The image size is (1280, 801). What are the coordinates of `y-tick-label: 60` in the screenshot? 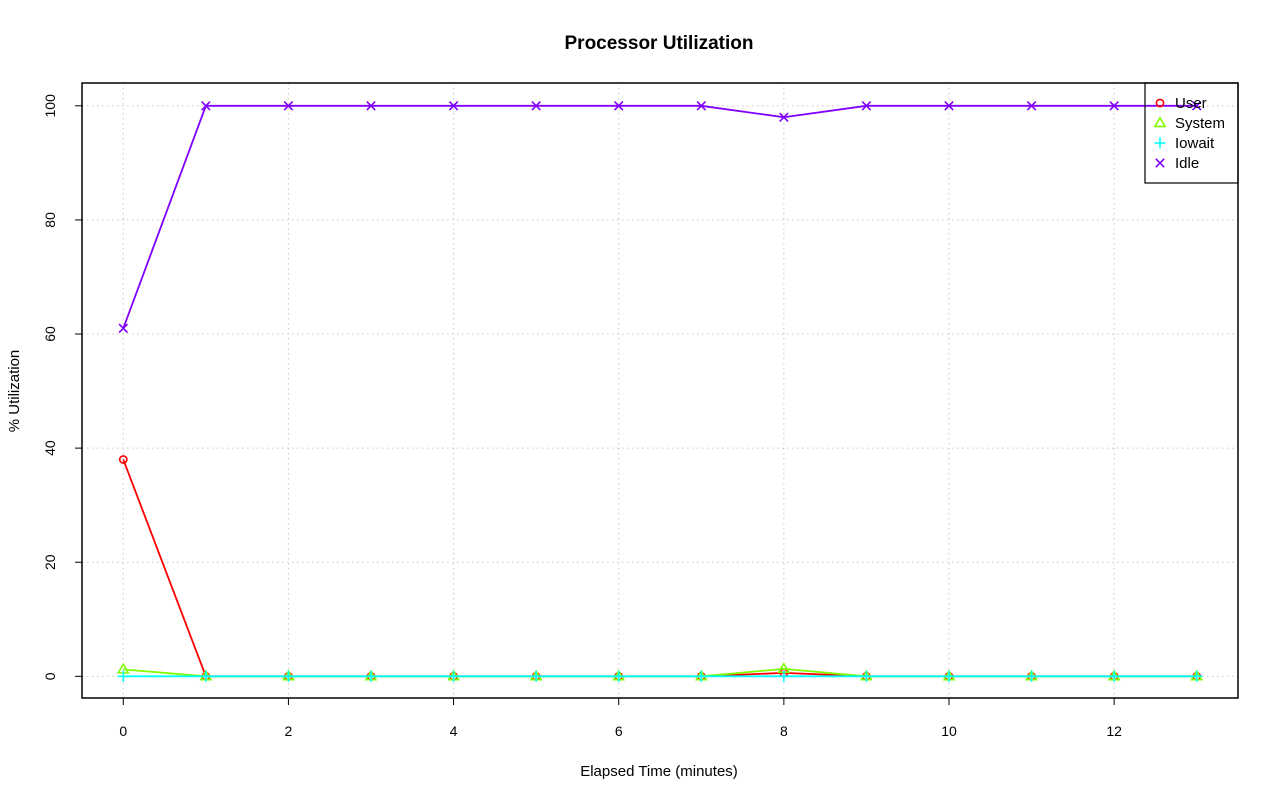 It's located at (50, 334).